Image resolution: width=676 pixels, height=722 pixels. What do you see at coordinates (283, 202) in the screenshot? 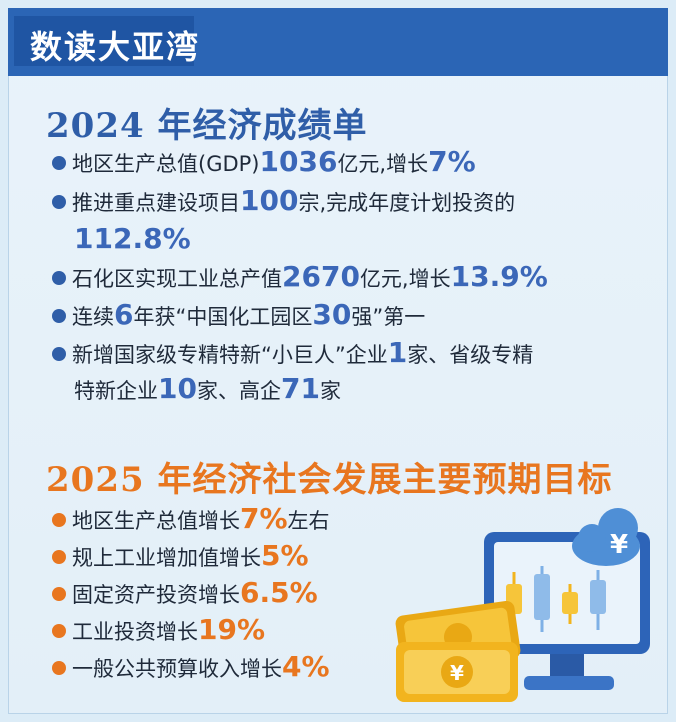
I see `list-item-2024-2: 推进重点建设项目100宗,完成年度计划投资的` at bounding box center [283, 202].